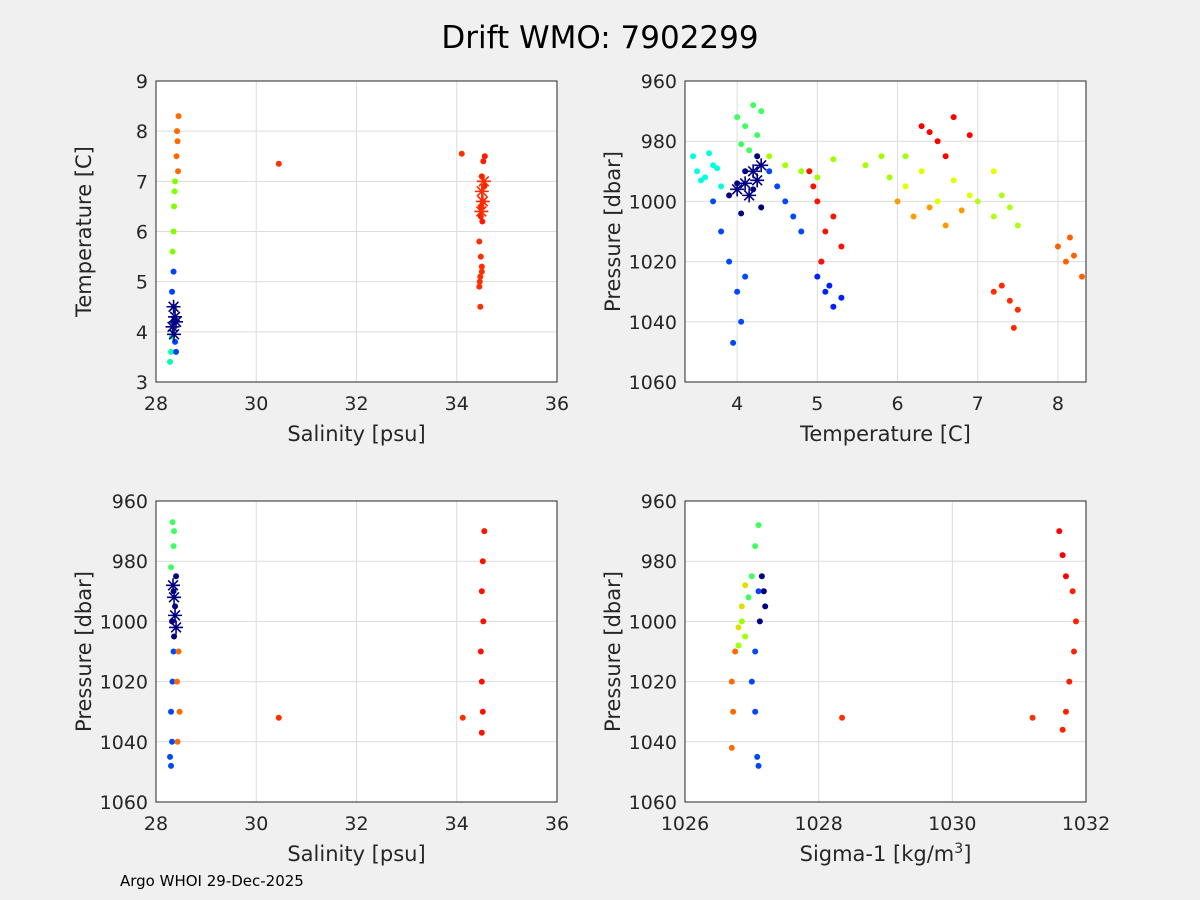 The image size is (1200, 900). I want to click on axes-frame, so click(885, 231).